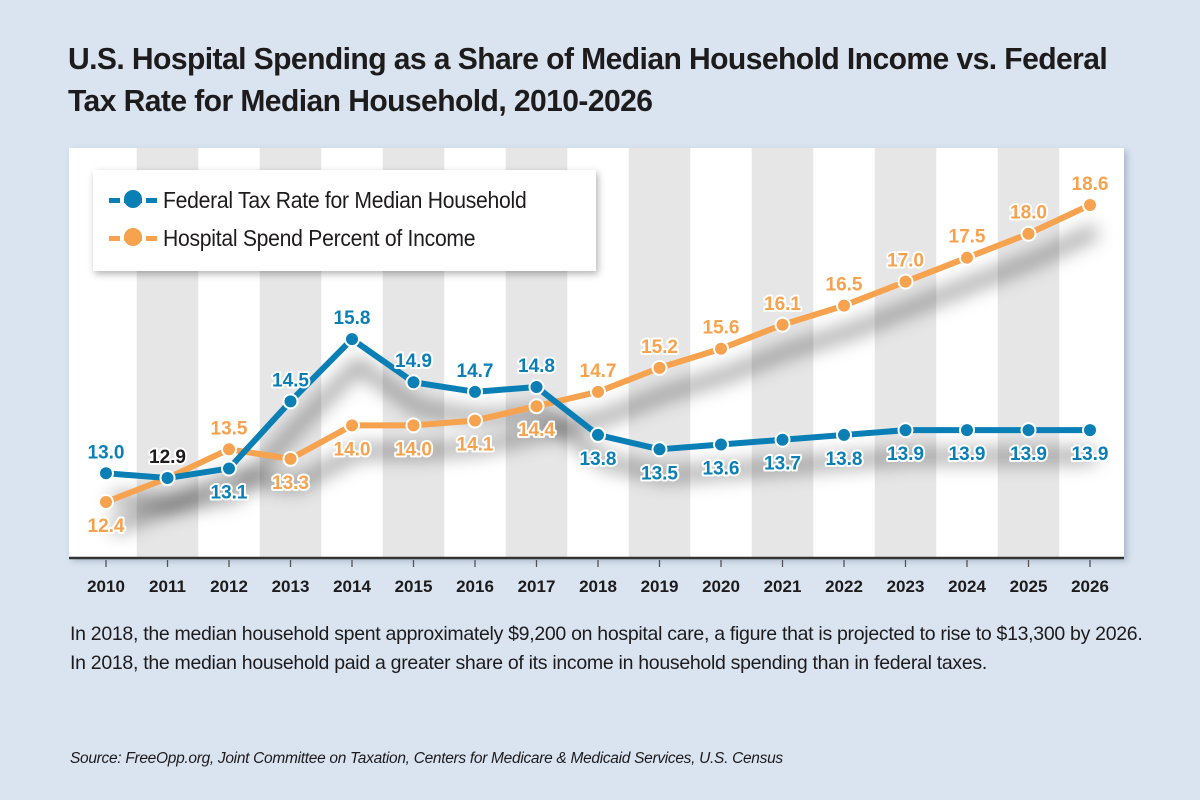 The height and width of the screenshot is (800, 1200). Describe the element at coordinates (967, 237) in the screenshot. I see `data-label: 17.5` at that location.